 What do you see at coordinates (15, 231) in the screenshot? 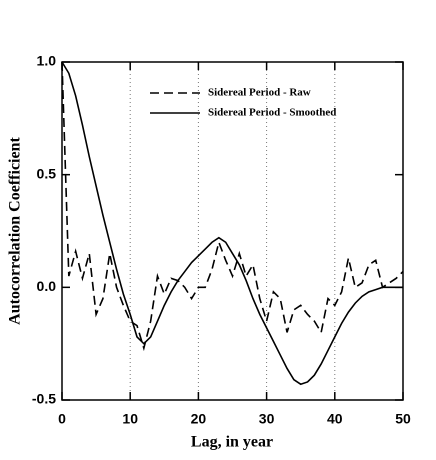
I see `y-axis-label: Autocorrelation Coefficient` at bounding box center [15, 231].